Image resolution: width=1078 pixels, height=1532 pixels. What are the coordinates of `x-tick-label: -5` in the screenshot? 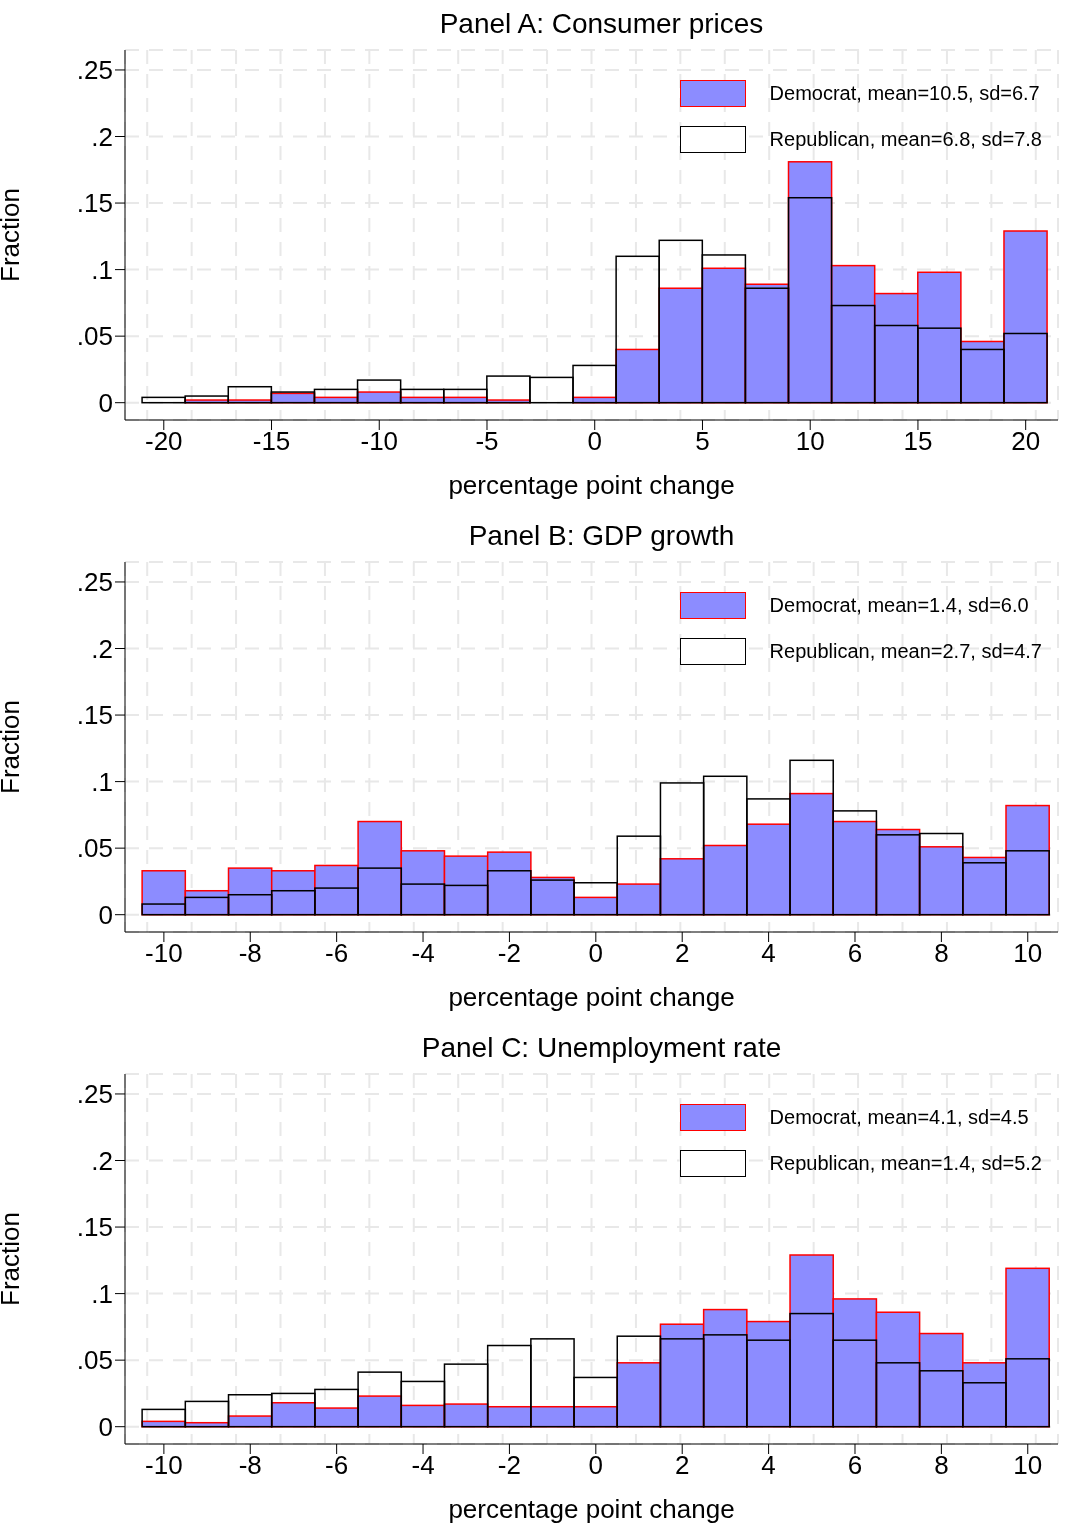 It's located at (487, 441).